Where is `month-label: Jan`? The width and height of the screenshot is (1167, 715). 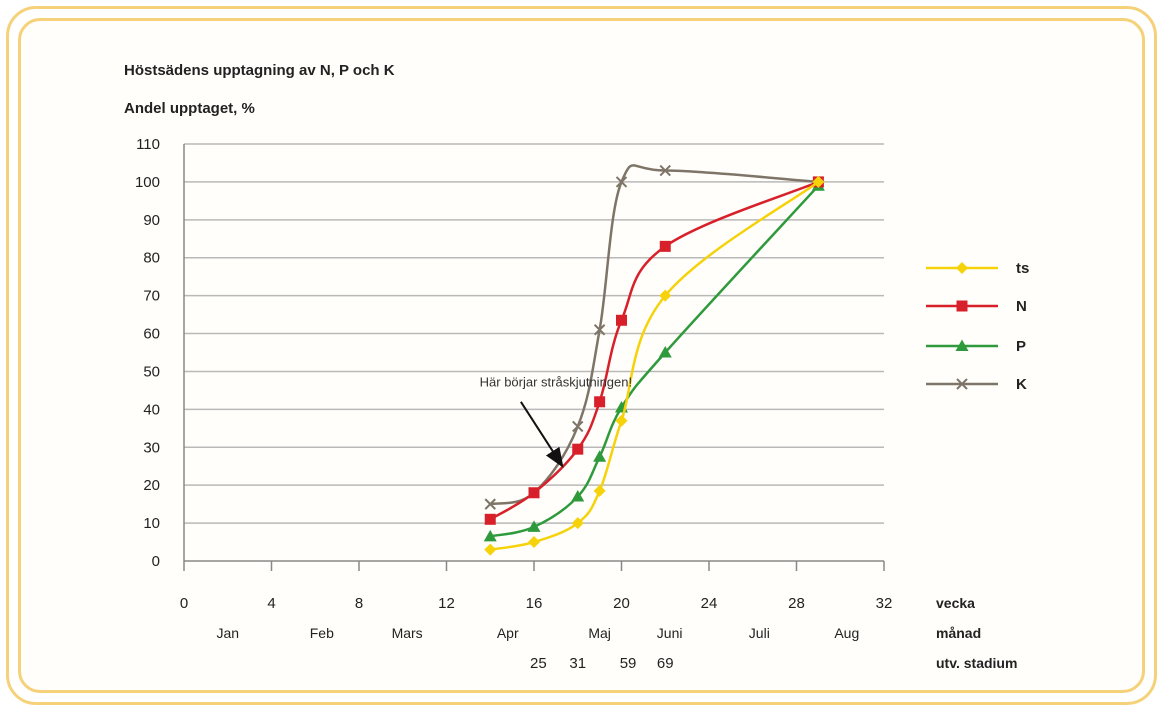
month-label: Jan is located at coordinates (227, 633).